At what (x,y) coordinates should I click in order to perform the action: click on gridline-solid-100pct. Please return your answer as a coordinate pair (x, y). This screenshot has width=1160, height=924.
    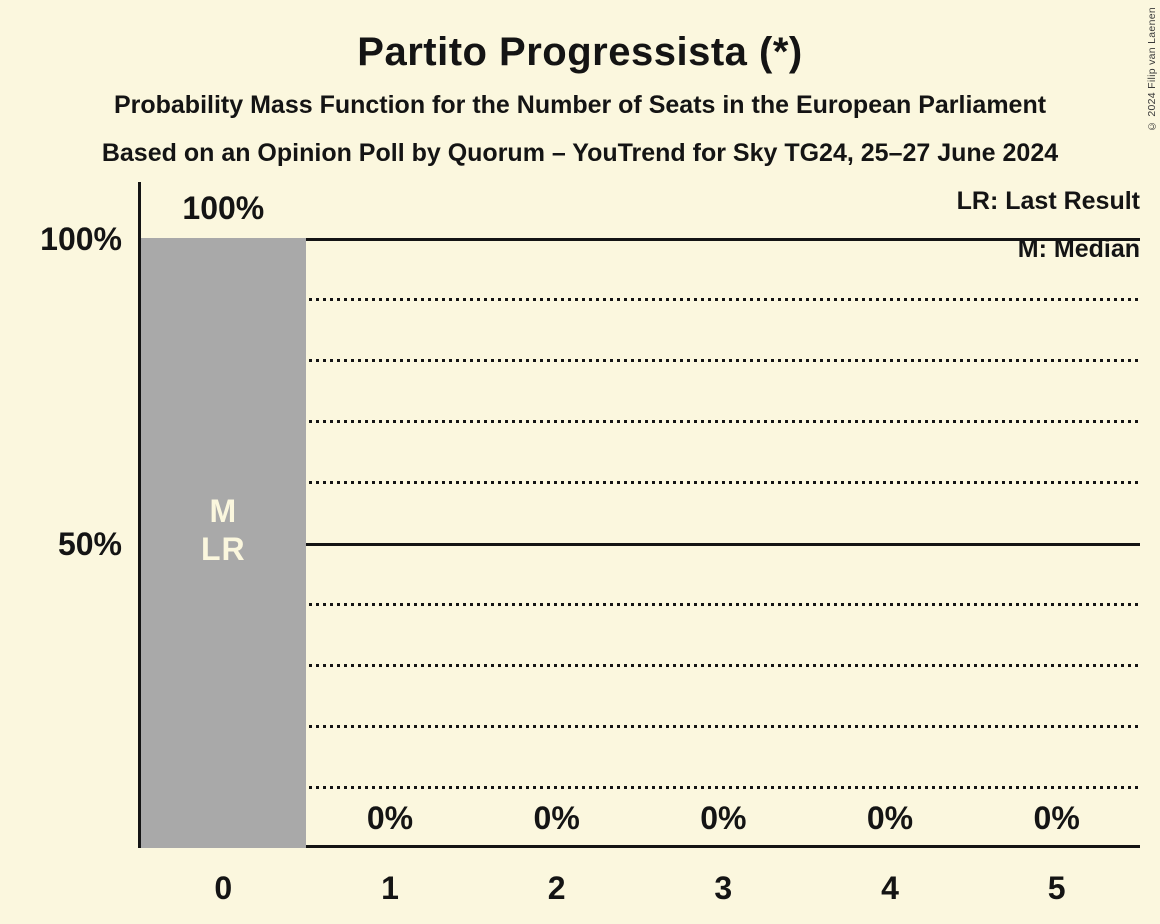
    Looking at the image, I should click on (640, 239).